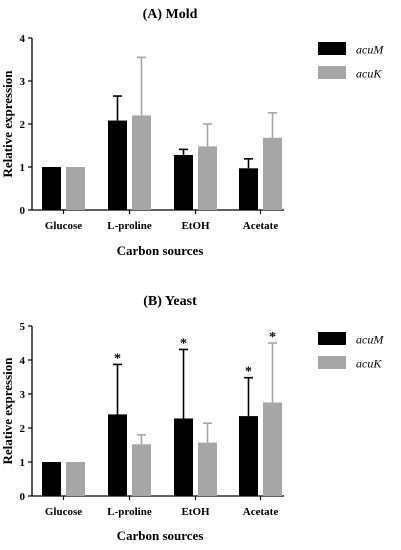 Image resolution: width=401 pixels, height=550 pixels. Describe the element at coordinates (170, 301) in the screenshot. I see `chart-title: (B) Yeast` at that location.